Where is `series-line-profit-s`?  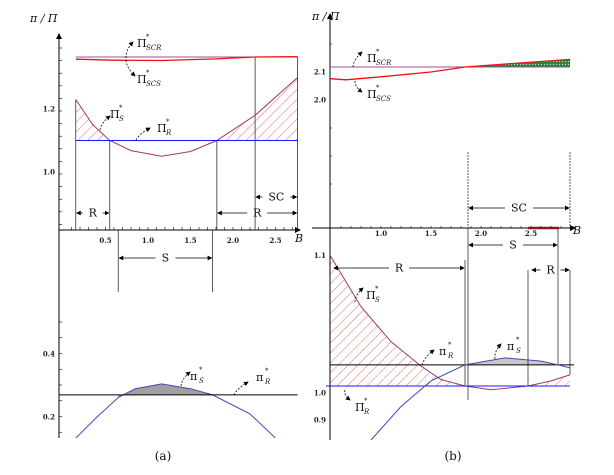 series-line-profit-s is located at coordinates (470, 398).